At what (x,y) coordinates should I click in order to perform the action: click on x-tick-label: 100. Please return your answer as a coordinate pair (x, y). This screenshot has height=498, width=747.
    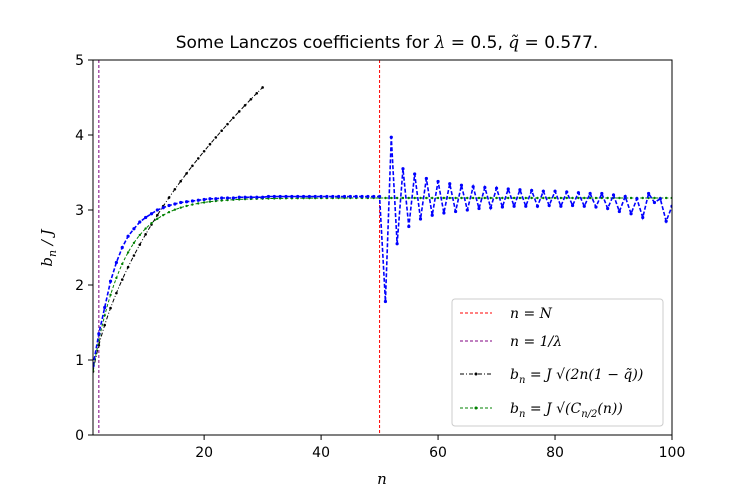
    Looking at the image, I should click on (672, 453).